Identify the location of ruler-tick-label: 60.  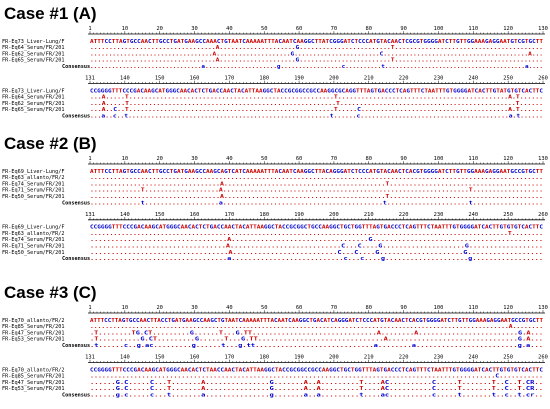
(299, 29).